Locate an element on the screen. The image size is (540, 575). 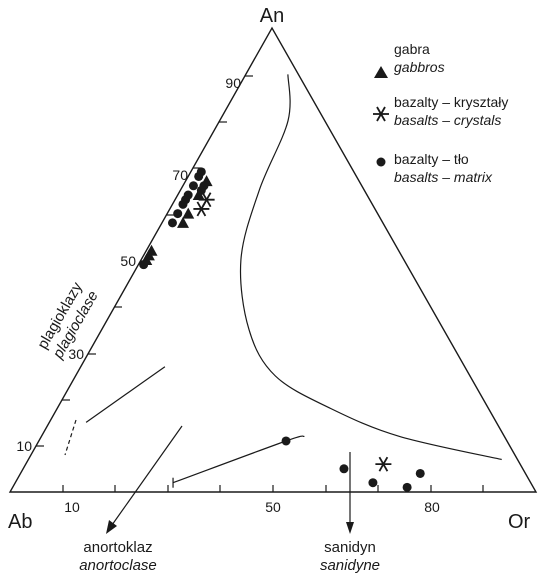
legend-item-crystals: bazalty – kryształy basalts – crystals is located at coordinates (440, 111).